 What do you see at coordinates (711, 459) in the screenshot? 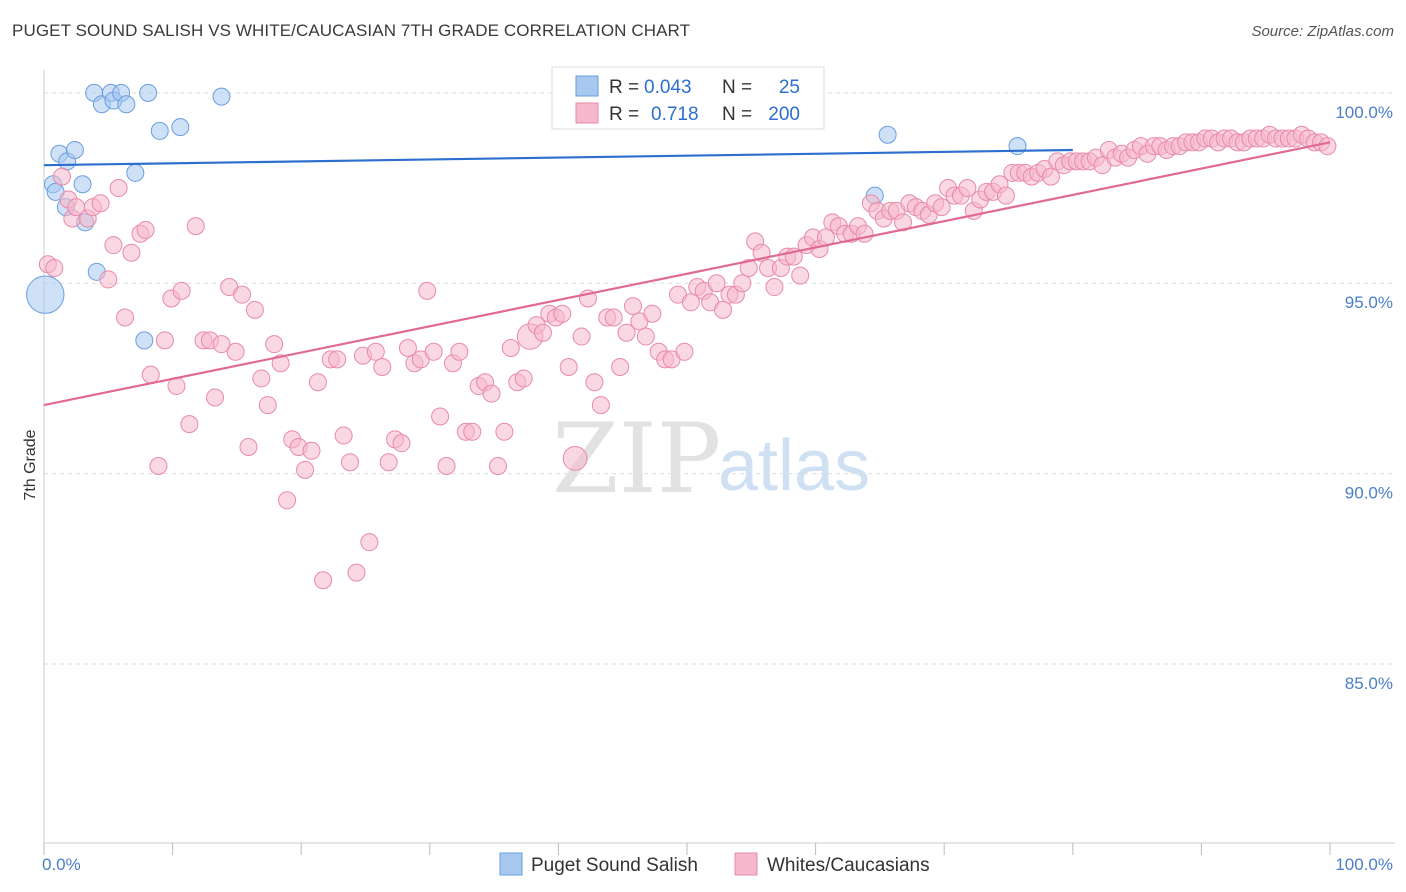
I see `watermark: ZIP atlas` at bounding box center [711, 459].